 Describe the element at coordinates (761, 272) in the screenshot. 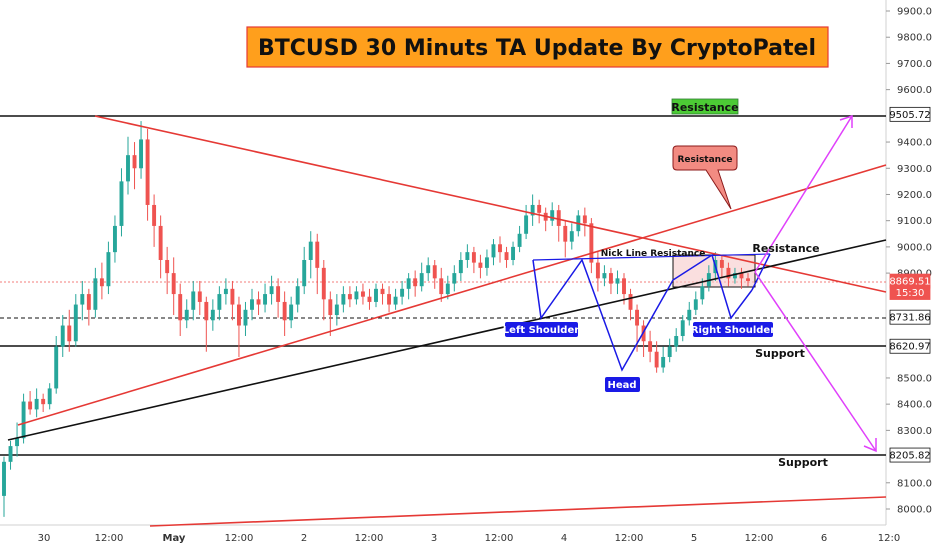

I see `pattern-tail` at that location.